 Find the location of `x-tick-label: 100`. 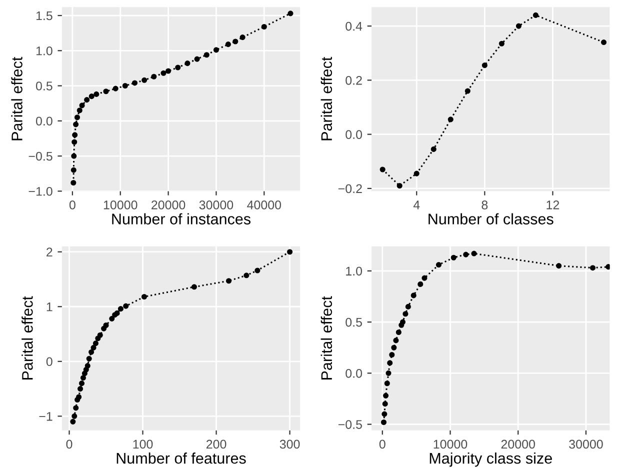

x-tick-label: 100 is located at coordinates (143, 444).